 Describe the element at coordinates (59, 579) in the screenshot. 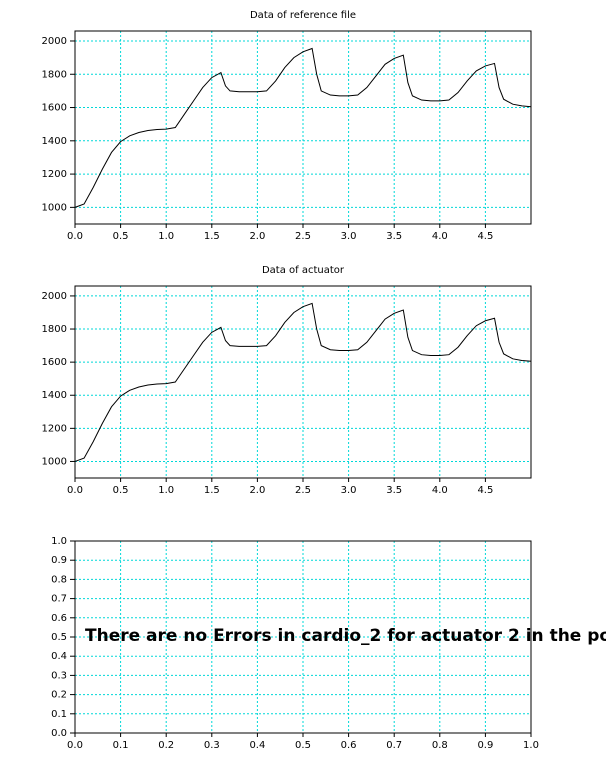

I see `y-tick-label: 0.8` at that location.